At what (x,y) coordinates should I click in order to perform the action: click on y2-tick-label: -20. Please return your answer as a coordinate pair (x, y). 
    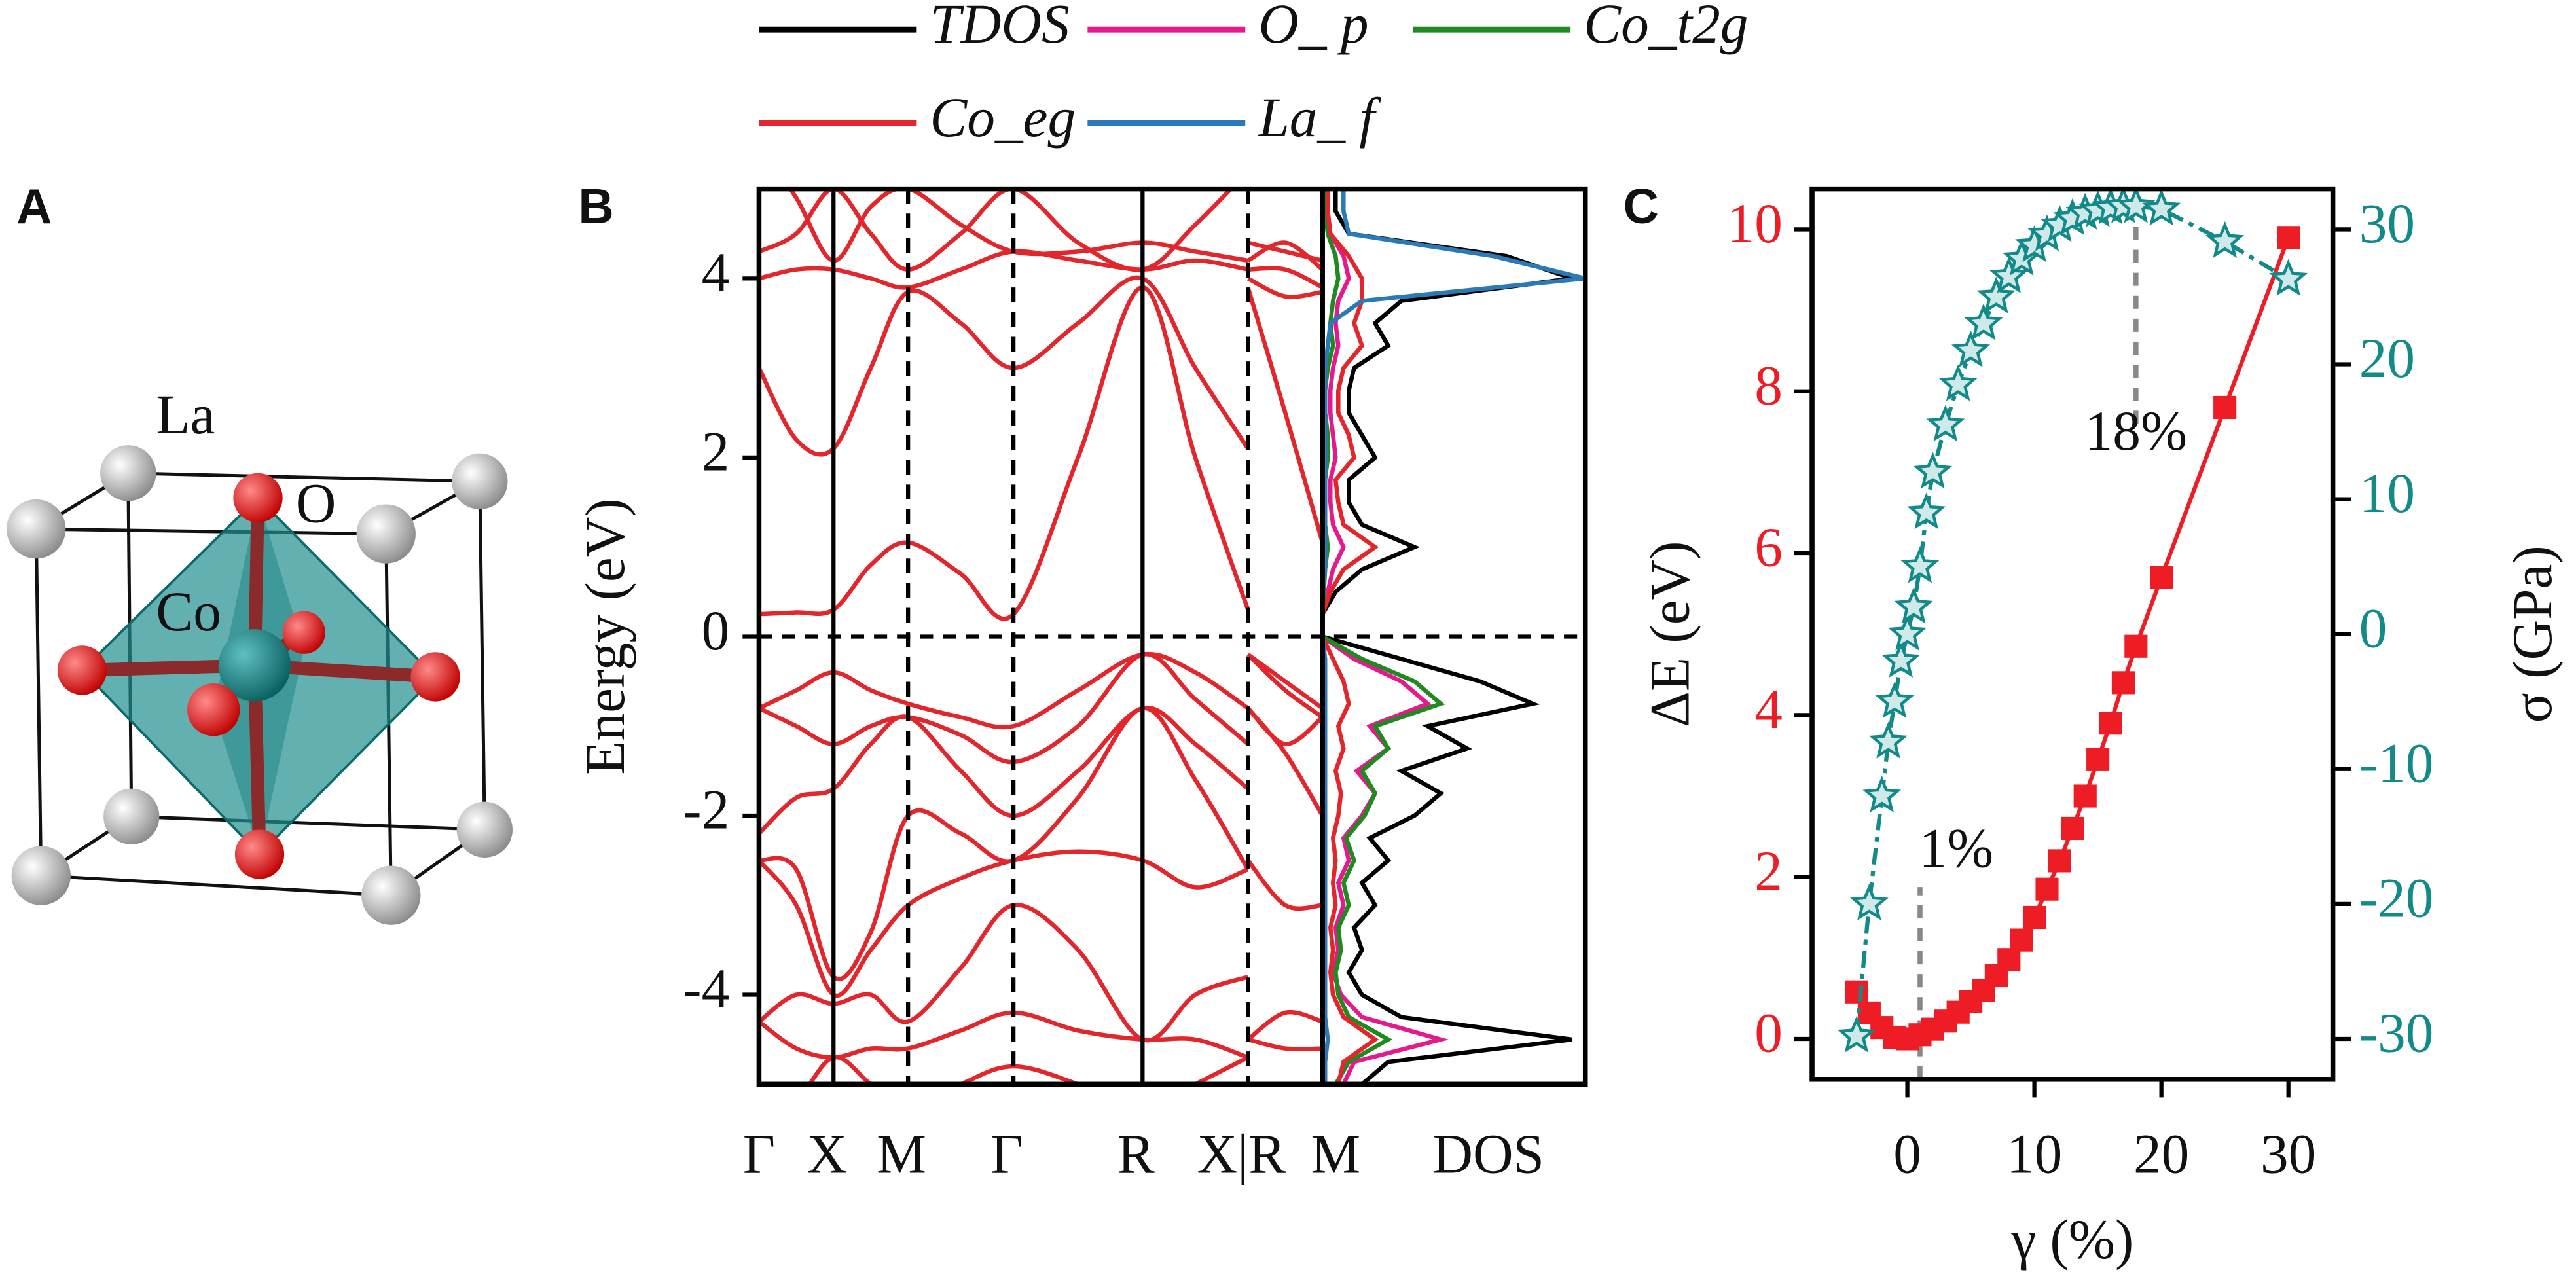
    Looking at the image, I should click on (2396, 898).